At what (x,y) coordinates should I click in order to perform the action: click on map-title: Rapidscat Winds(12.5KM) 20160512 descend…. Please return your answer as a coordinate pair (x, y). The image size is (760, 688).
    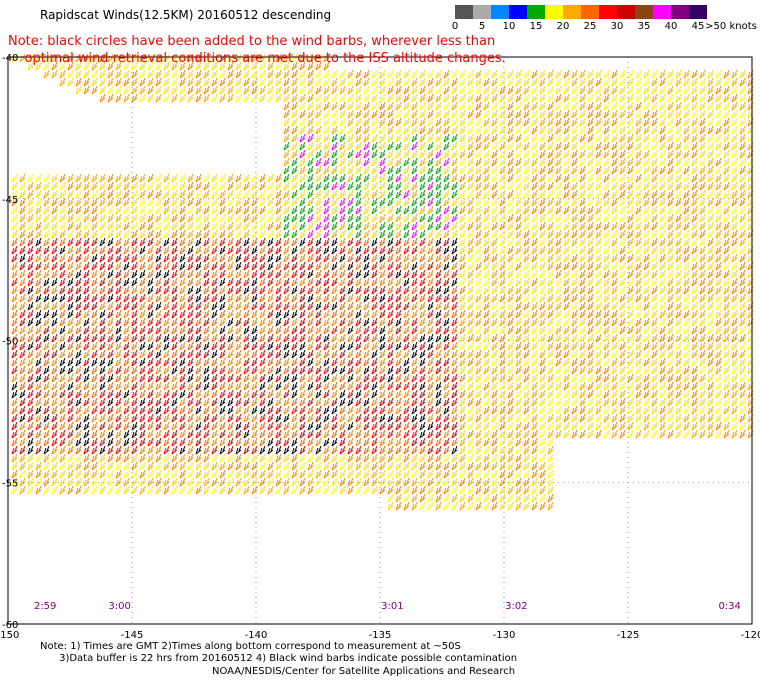
    Looking at the image, I should click on (186, 15).